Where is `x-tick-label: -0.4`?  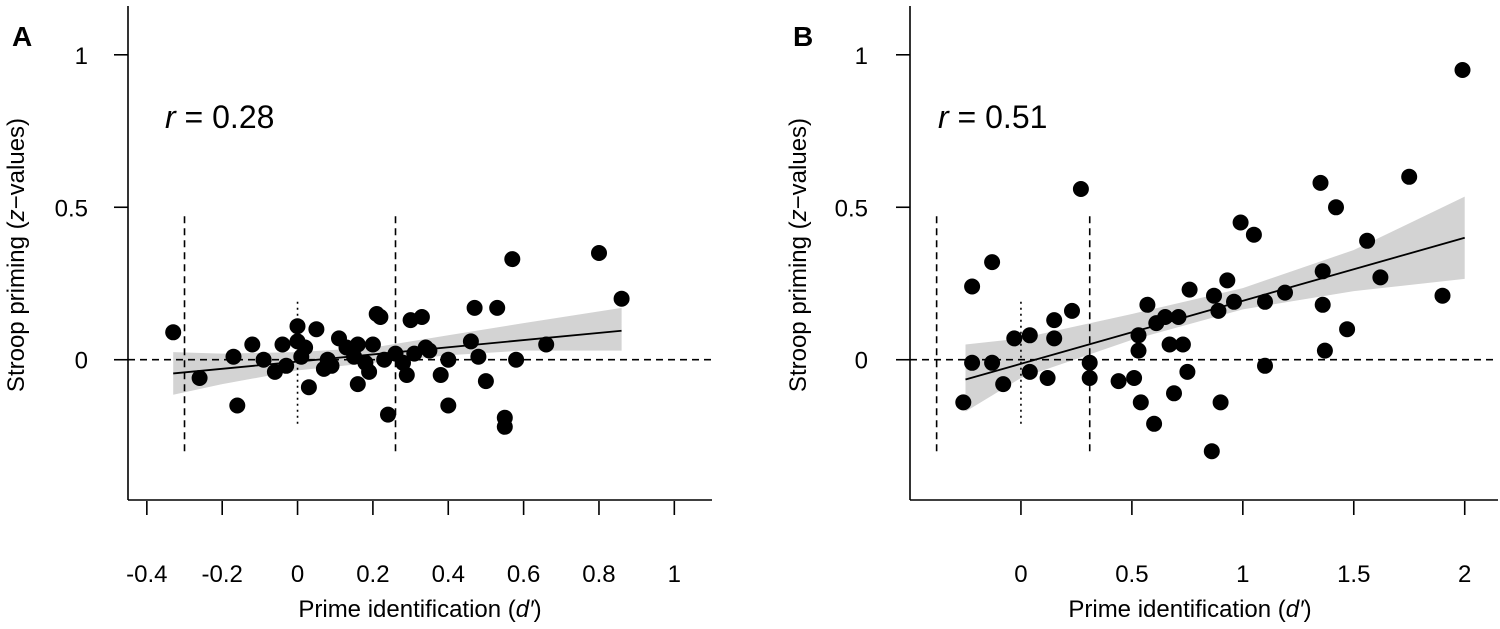 x-tick-label: -0.4 is located at coordinates (146, 574).